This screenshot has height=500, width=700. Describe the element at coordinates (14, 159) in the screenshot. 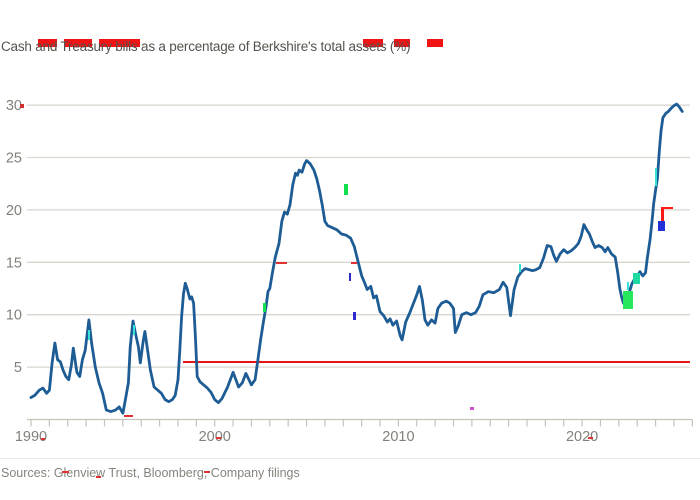

I see `y-axis-label: 25` at that location.